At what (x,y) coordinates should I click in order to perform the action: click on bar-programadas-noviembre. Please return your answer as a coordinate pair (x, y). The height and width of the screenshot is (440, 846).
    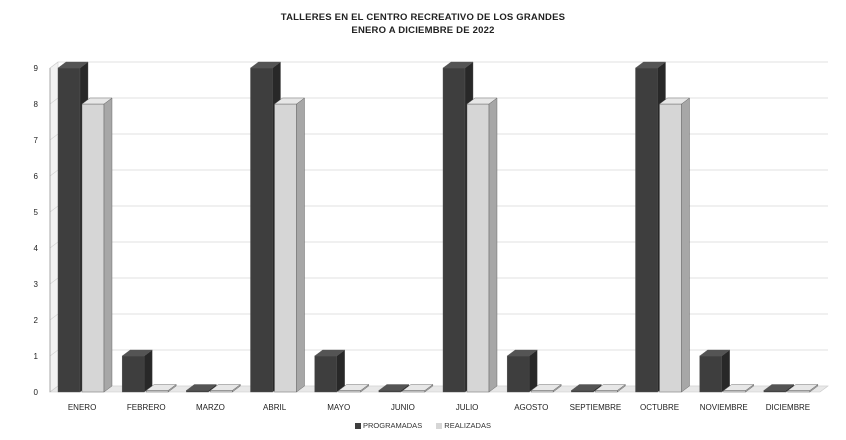
    Looking at the image, I should click on (715, 371).